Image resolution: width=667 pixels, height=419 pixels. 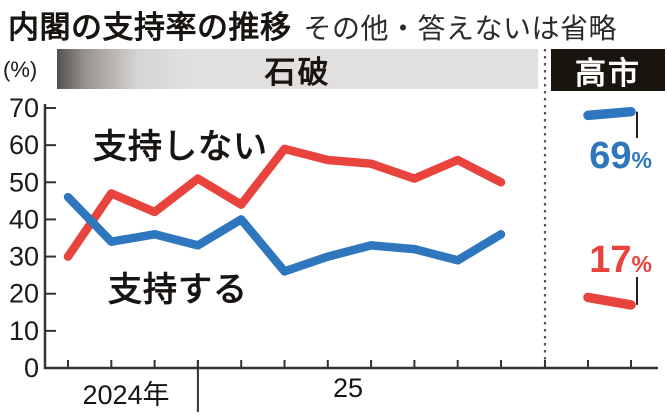 I want to click on y-tick-label: 70, so click(x=24, y=108).